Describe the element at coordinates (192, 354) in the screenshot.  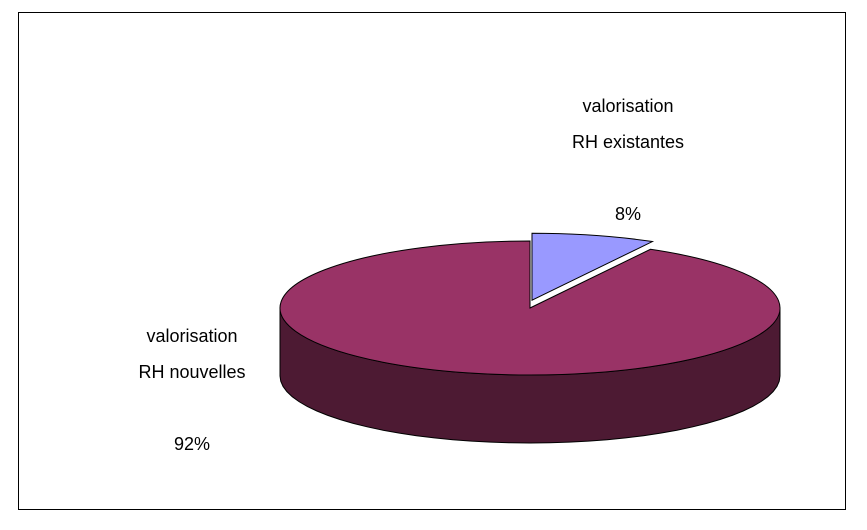
I see `slice-label: valorisation RH nouvelles` at that location.